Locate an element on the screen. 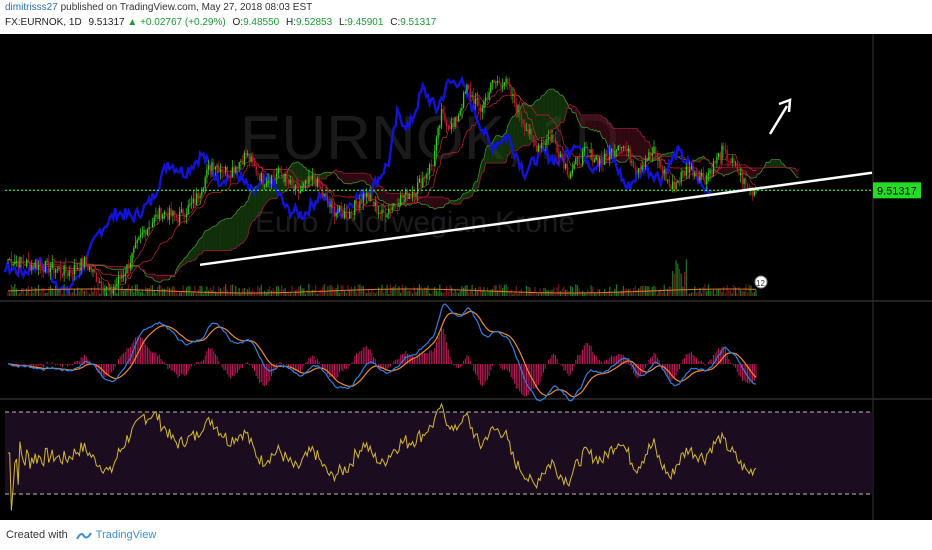  tradingview-logo-icon is located at coordinates (83, 535).